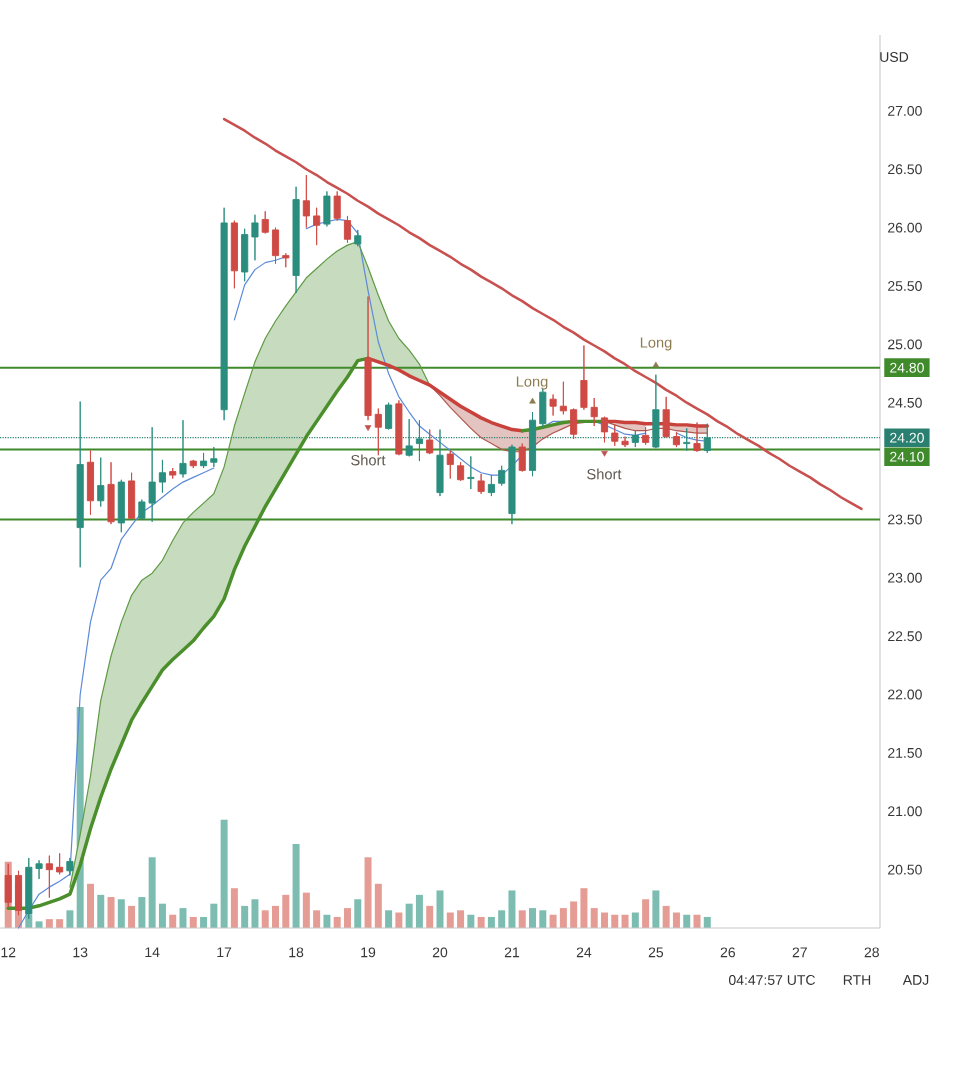 The width and height of the screenshot is (963, 1088). Describe the element at coordinates (905, 519) in the screenshot. I see `y-tick-label: 23.50` at that location.